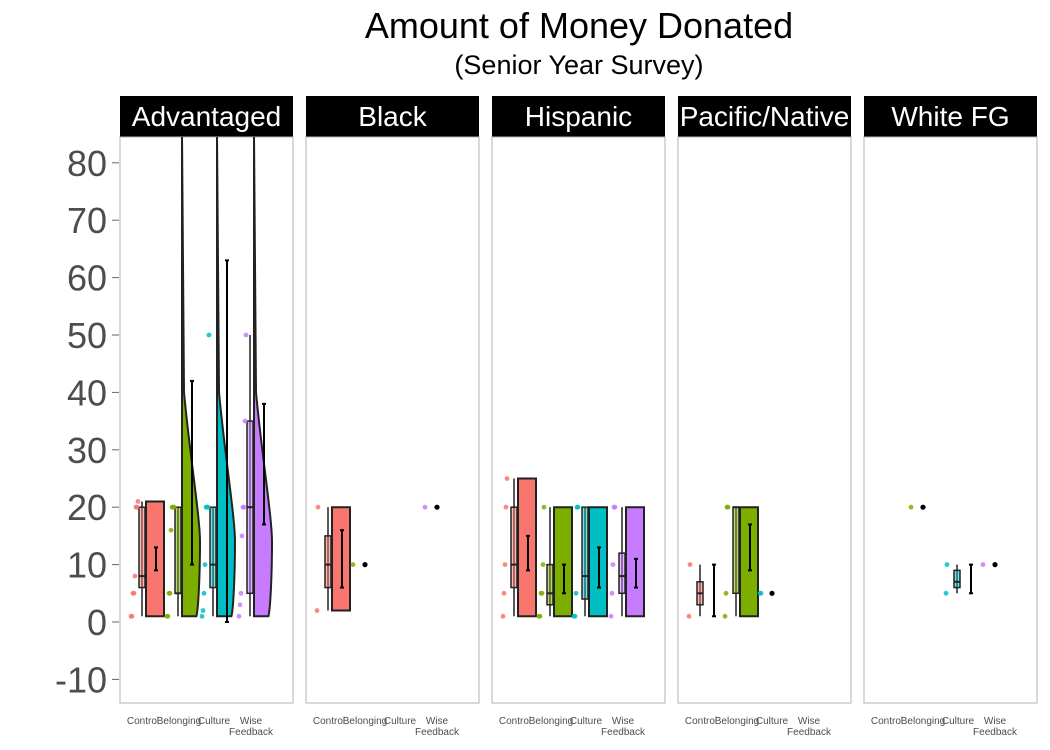  Describe the element at coordinates (365, 565) in the screenshot. I see `mean-point-belonging` at that location.